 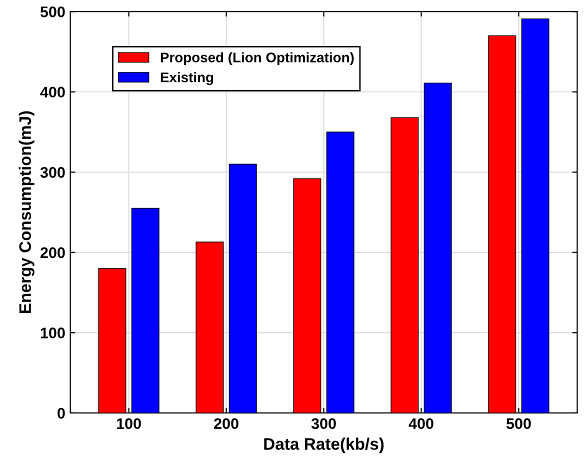 What do you see at coordinates (61, 413) in the screenshot?
I see `y-tick-label: 0` at bounding box center [61, 413].